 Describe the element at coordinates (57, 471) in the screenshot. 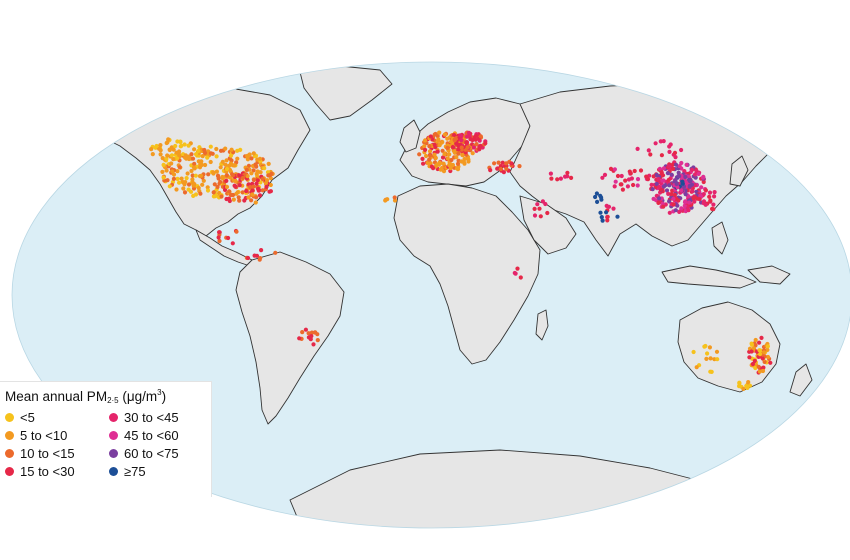

I see `legend-item: 15 to <30` at that location.